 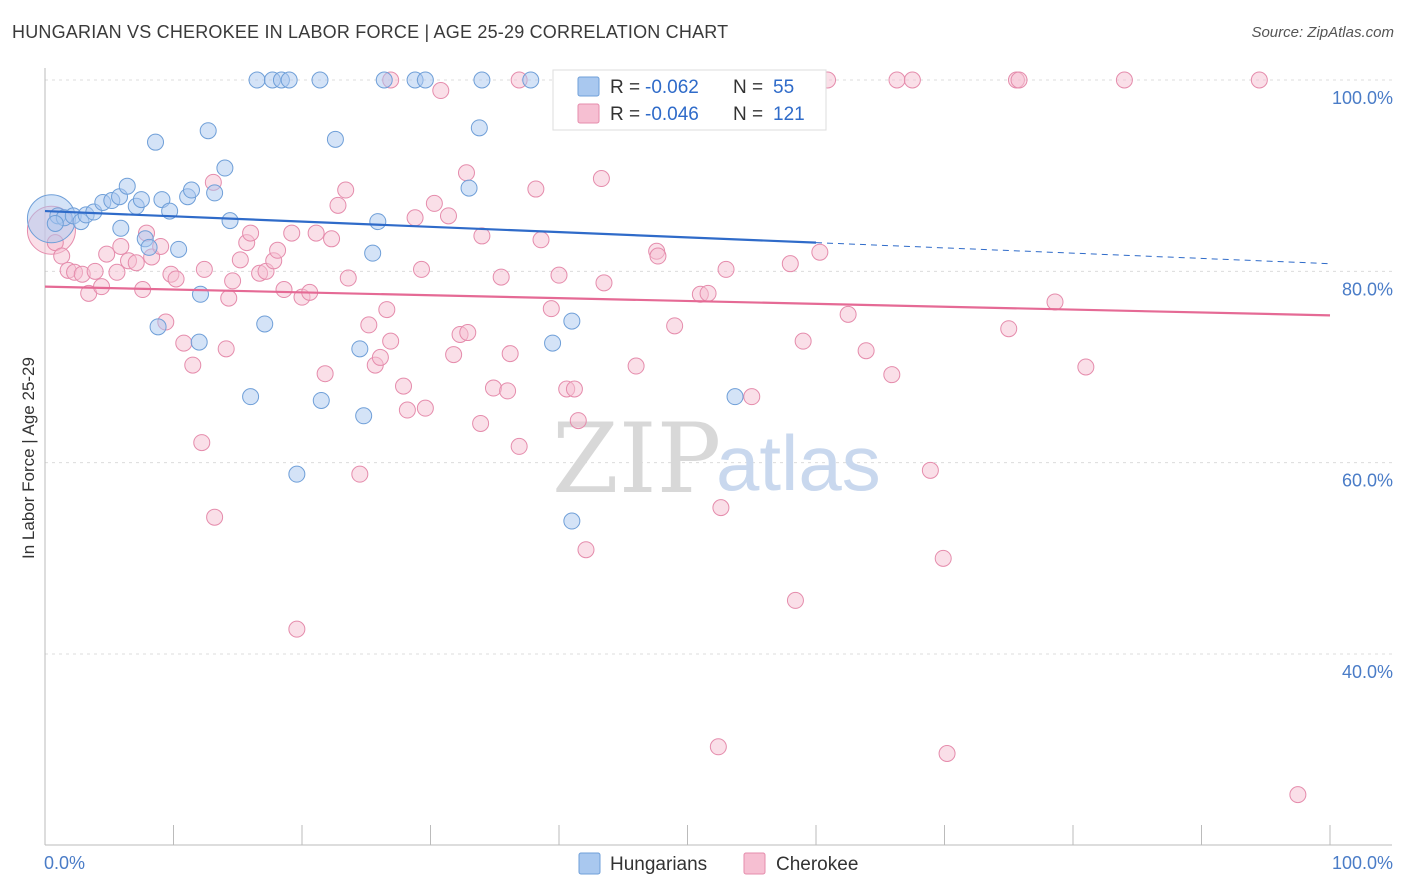 I want to click on x-tick-label-max: 100.0%, so click(x=1362, y=863).